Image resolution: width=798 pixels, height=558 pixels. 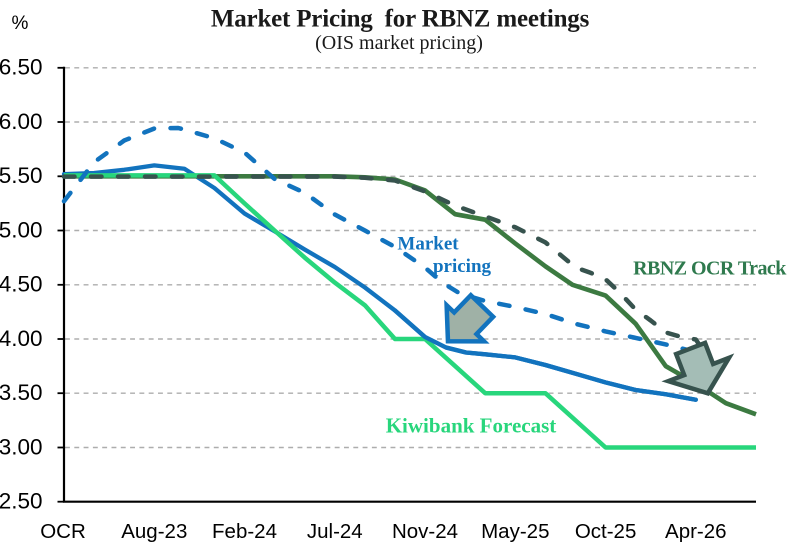 What do you see at coordinates (399, 43) in the screenshot?
I see `svg-text: (OIS market pricing)` at bounding box center [399, 43].